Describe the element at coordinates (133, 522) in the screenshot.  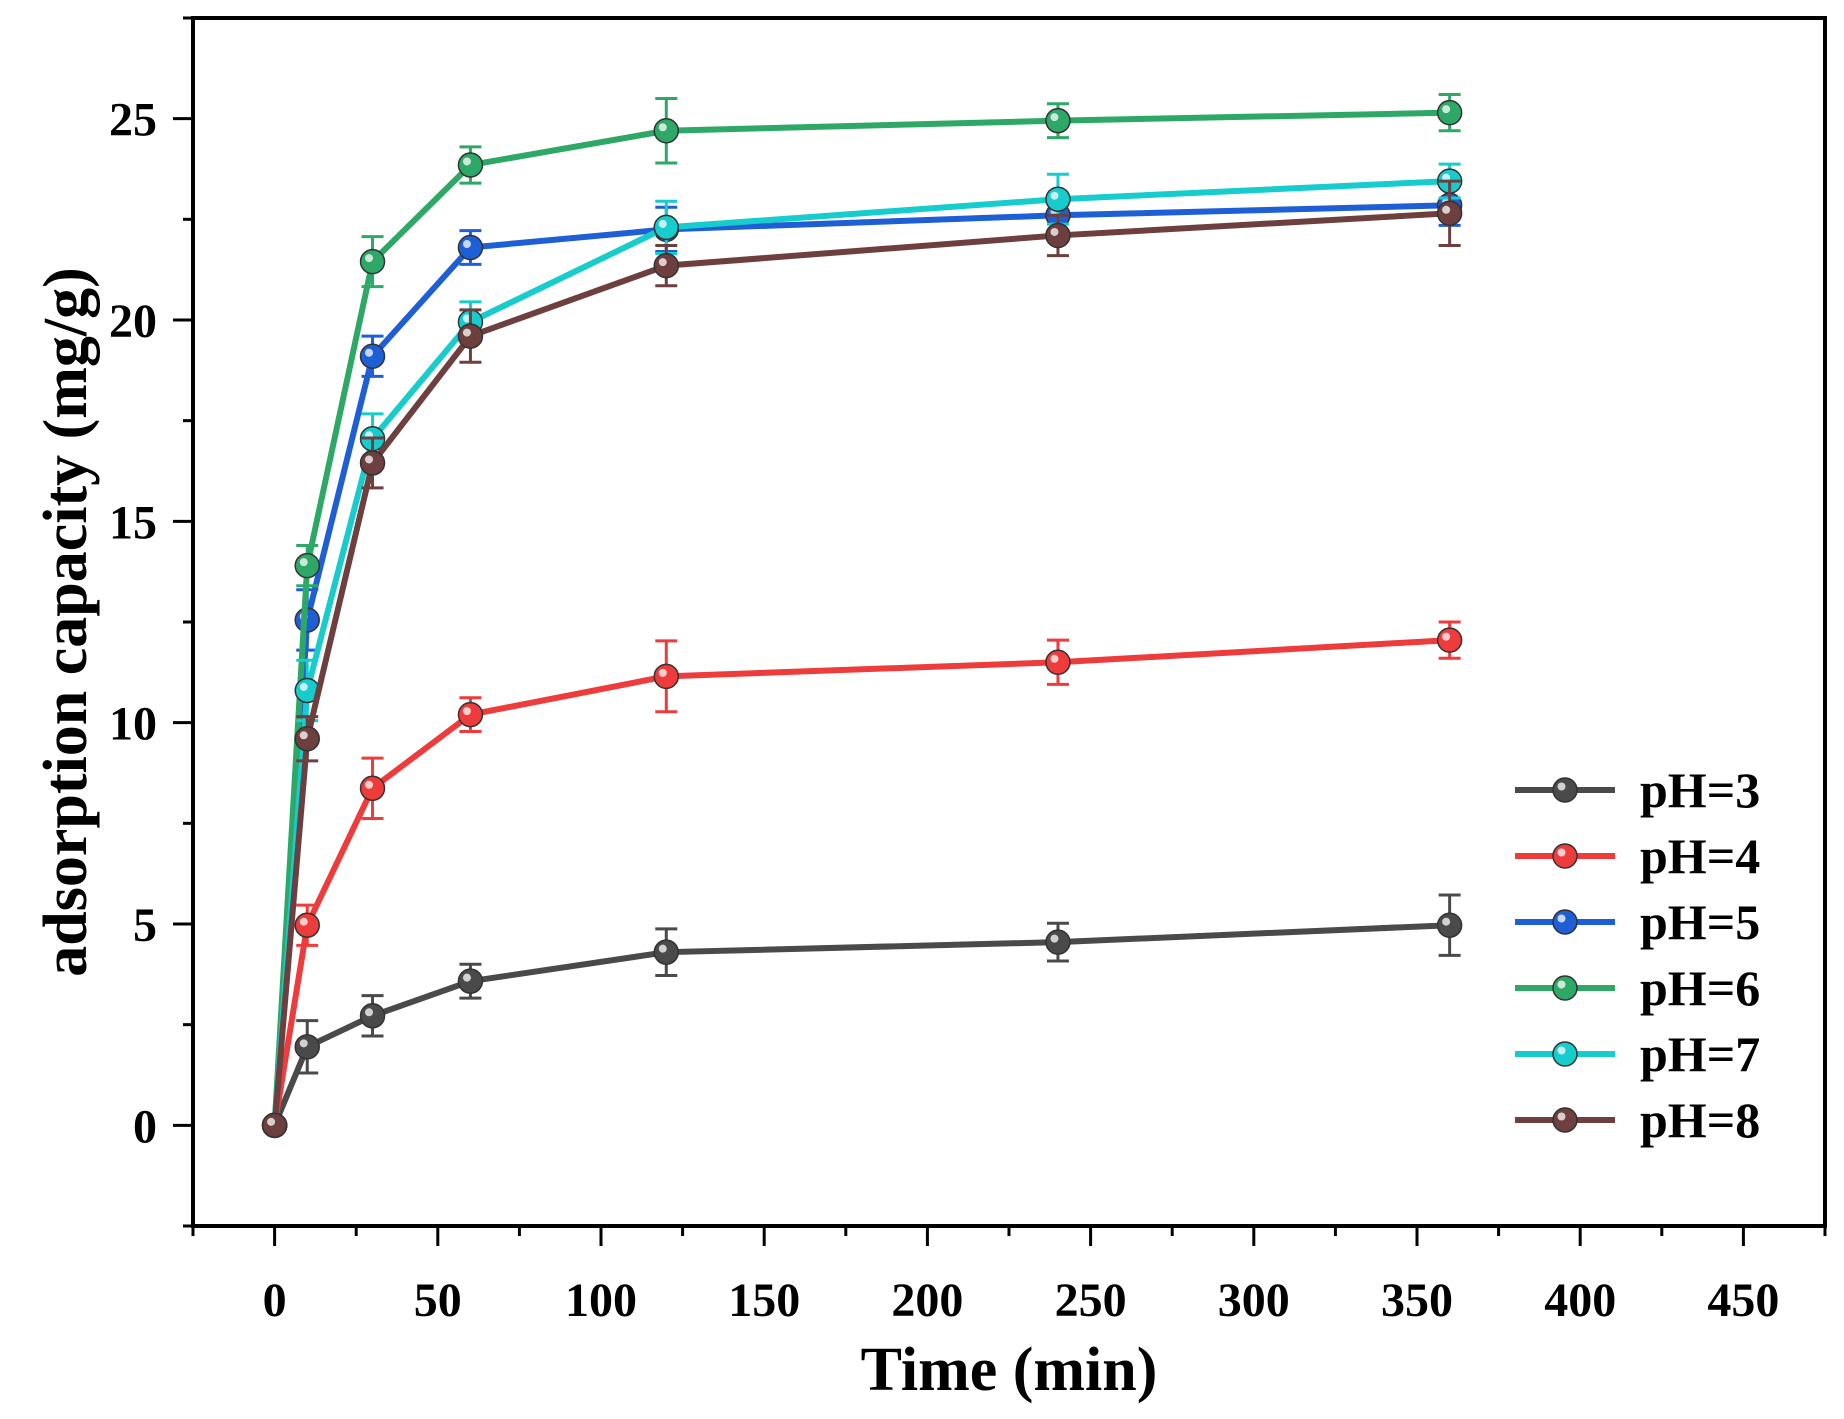
I see `y-tick-label-15: 15` at that location.